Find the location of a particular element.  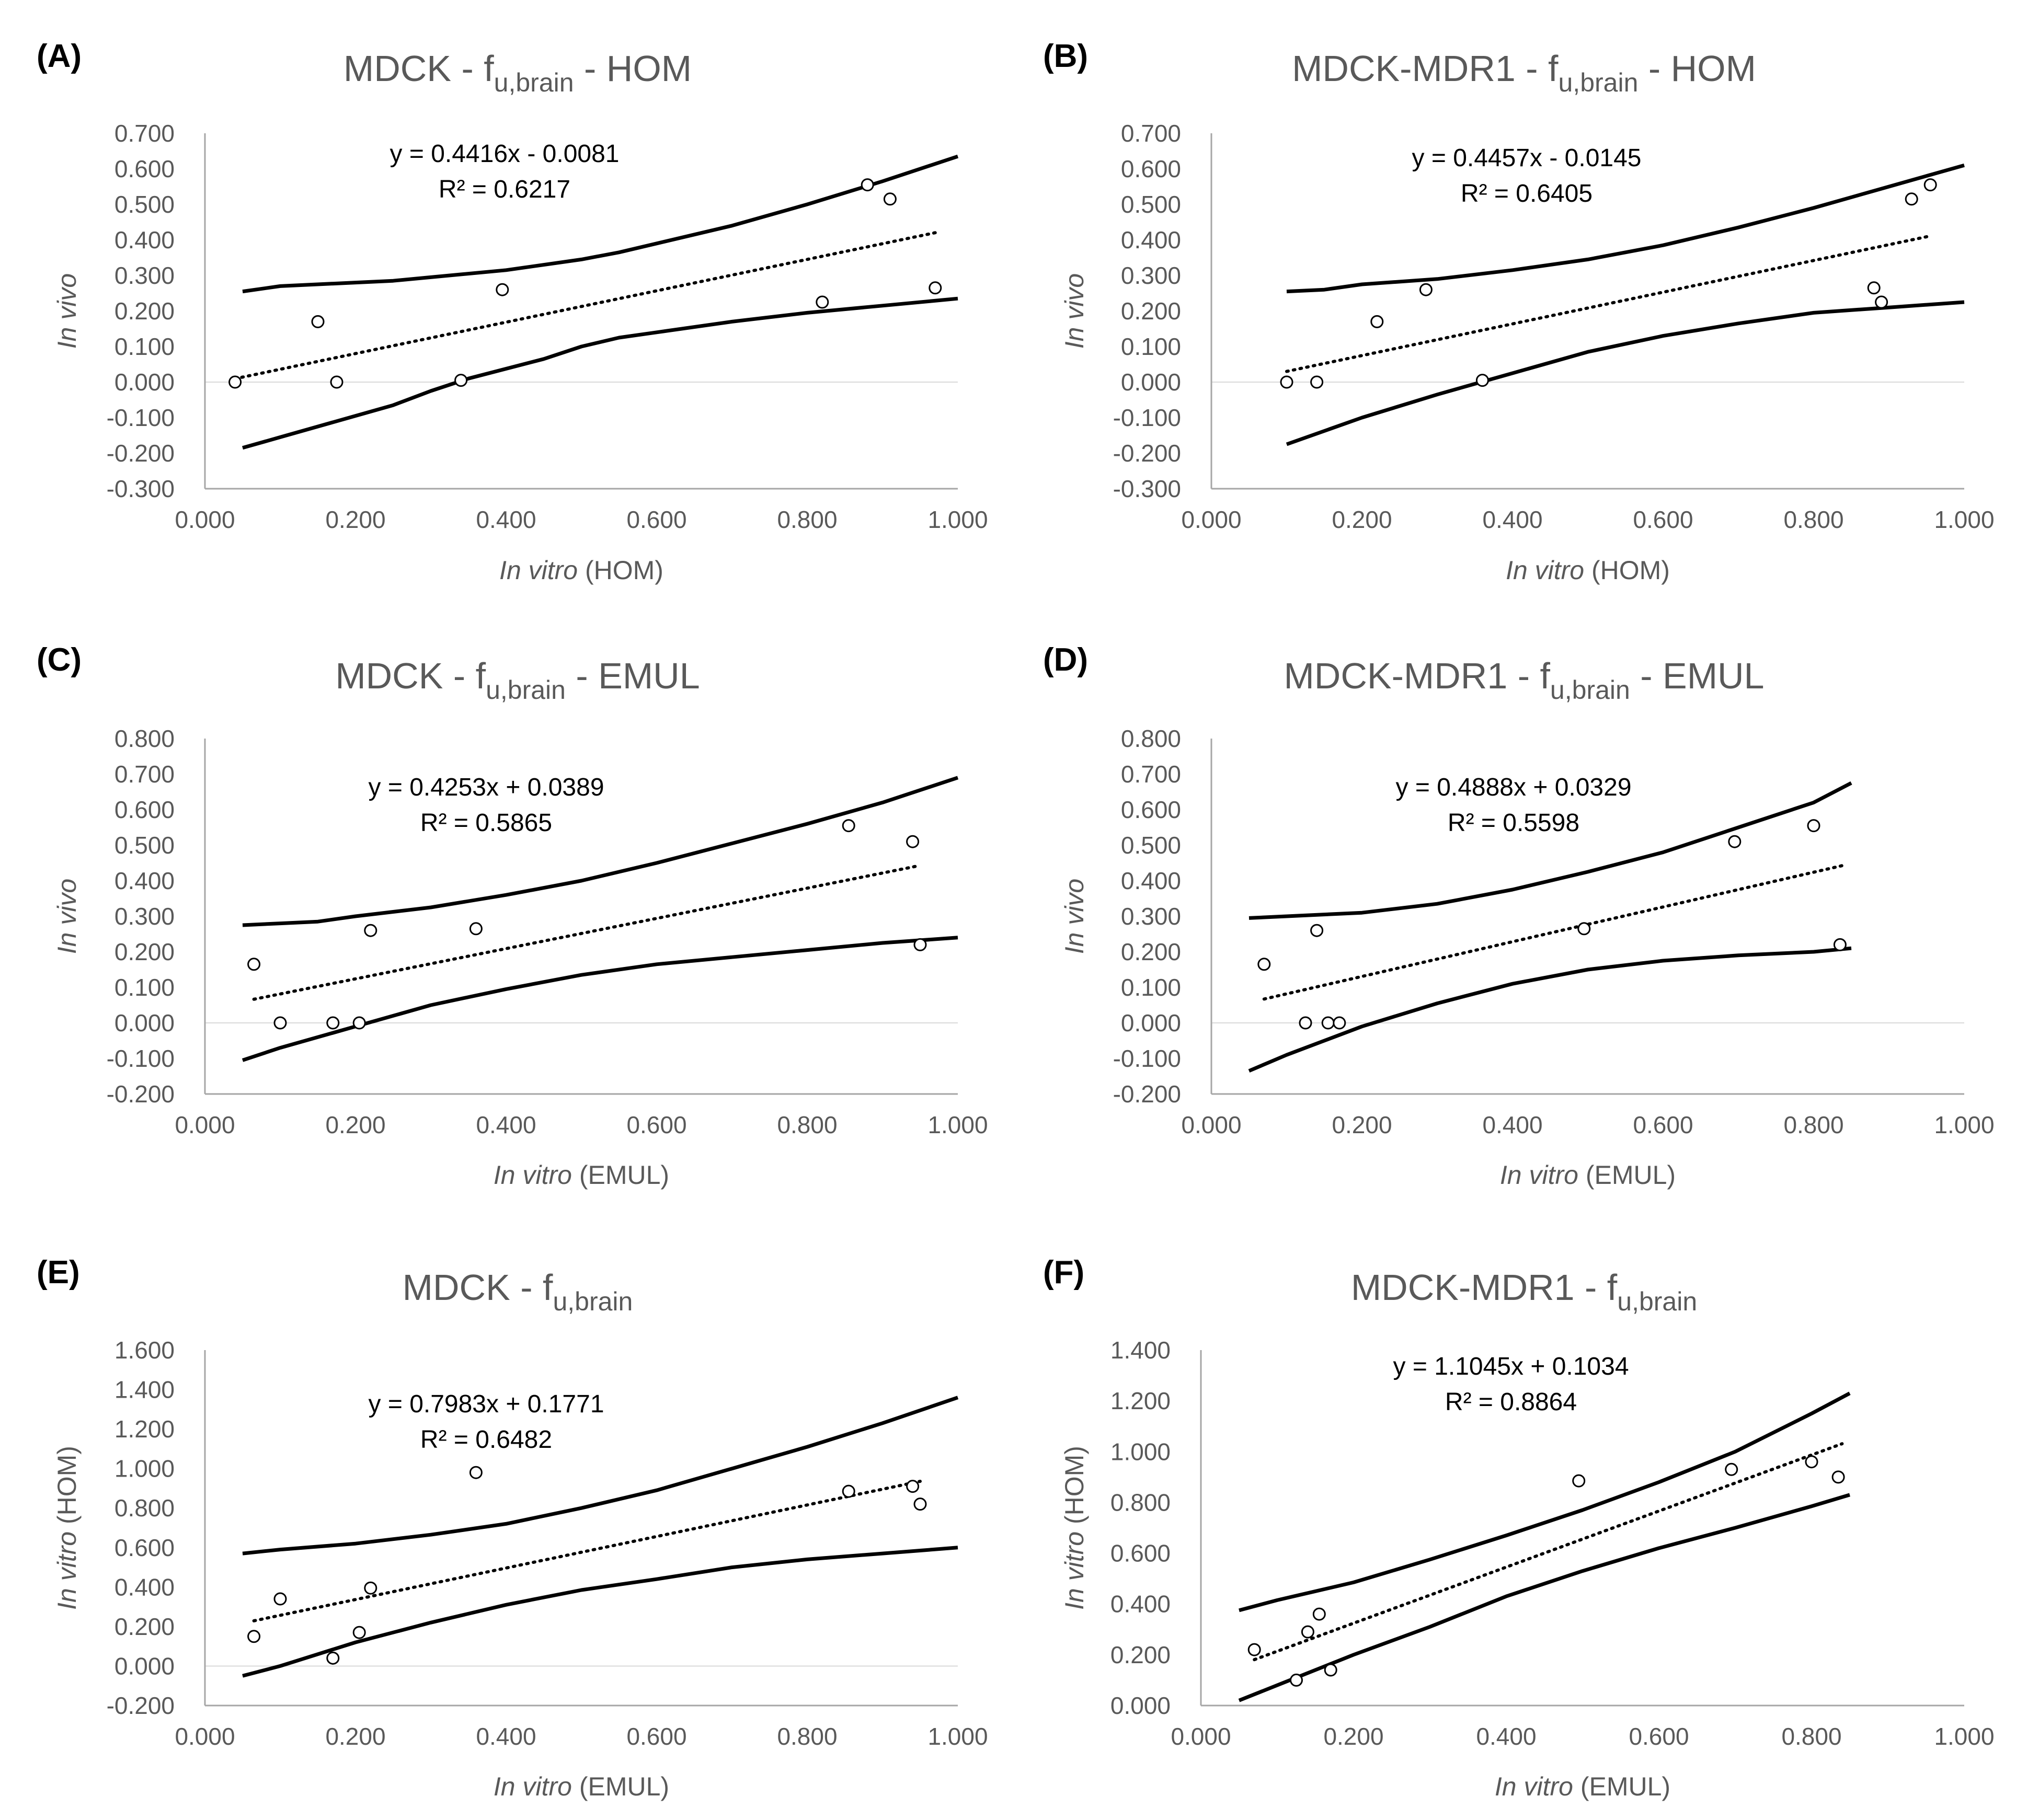

panel-label: (E) is located at coordinates (58, 1272).